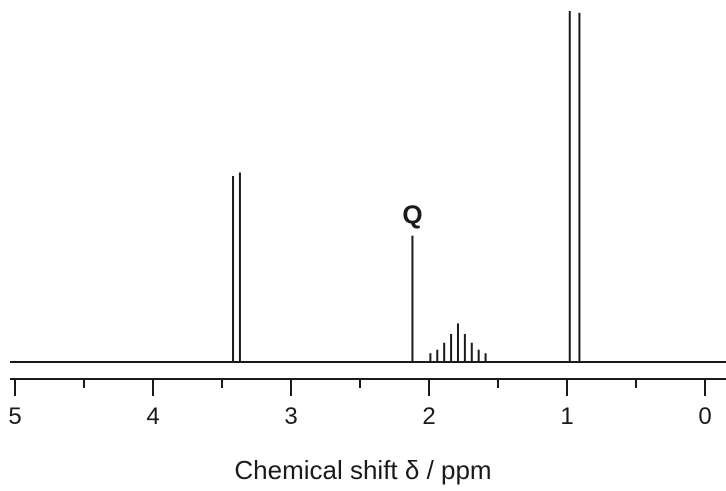 This screenshot has height=491, width=726. Describe the element at coordinates (704, 416) in the screenshot. I see `x-axis-tick-label: 0` at that location.